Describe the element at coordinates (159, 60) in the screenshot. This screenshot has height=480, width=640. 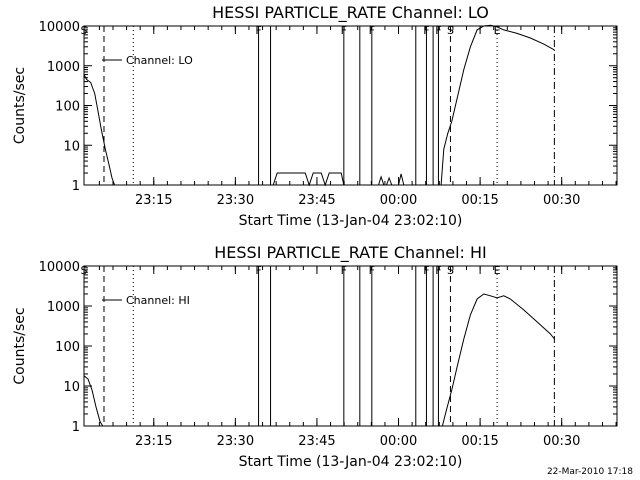
I see `legend-label: Channel: LO` at that location.